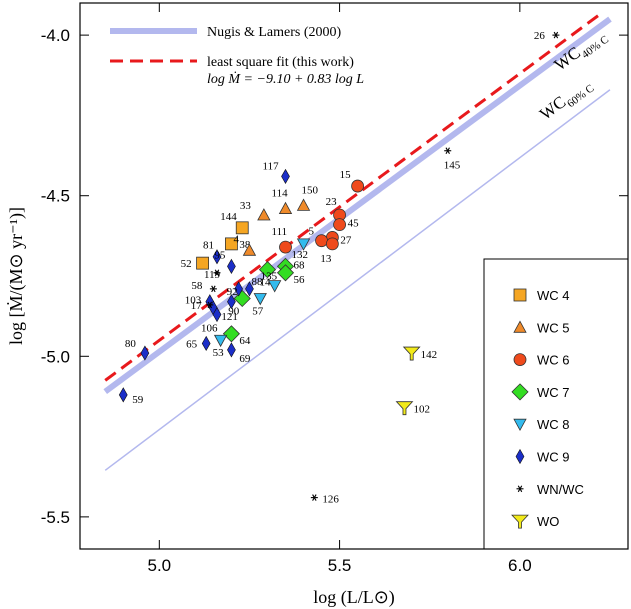  What do you see at coordinates (548, 521) in the screenshot?
I see `legend-entry-label: WO` at bounding box center [548, 521].